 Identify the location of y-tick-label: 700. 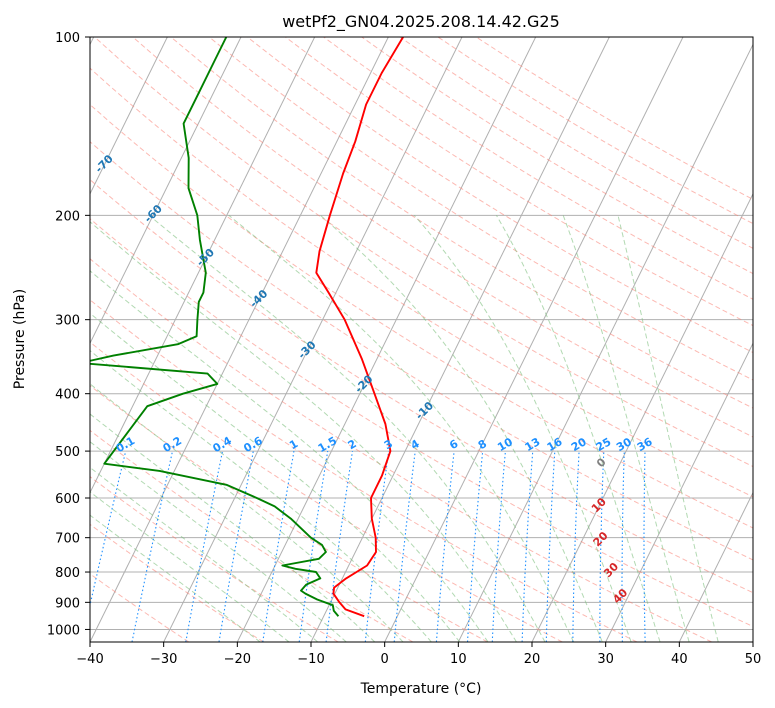
(67, 539).